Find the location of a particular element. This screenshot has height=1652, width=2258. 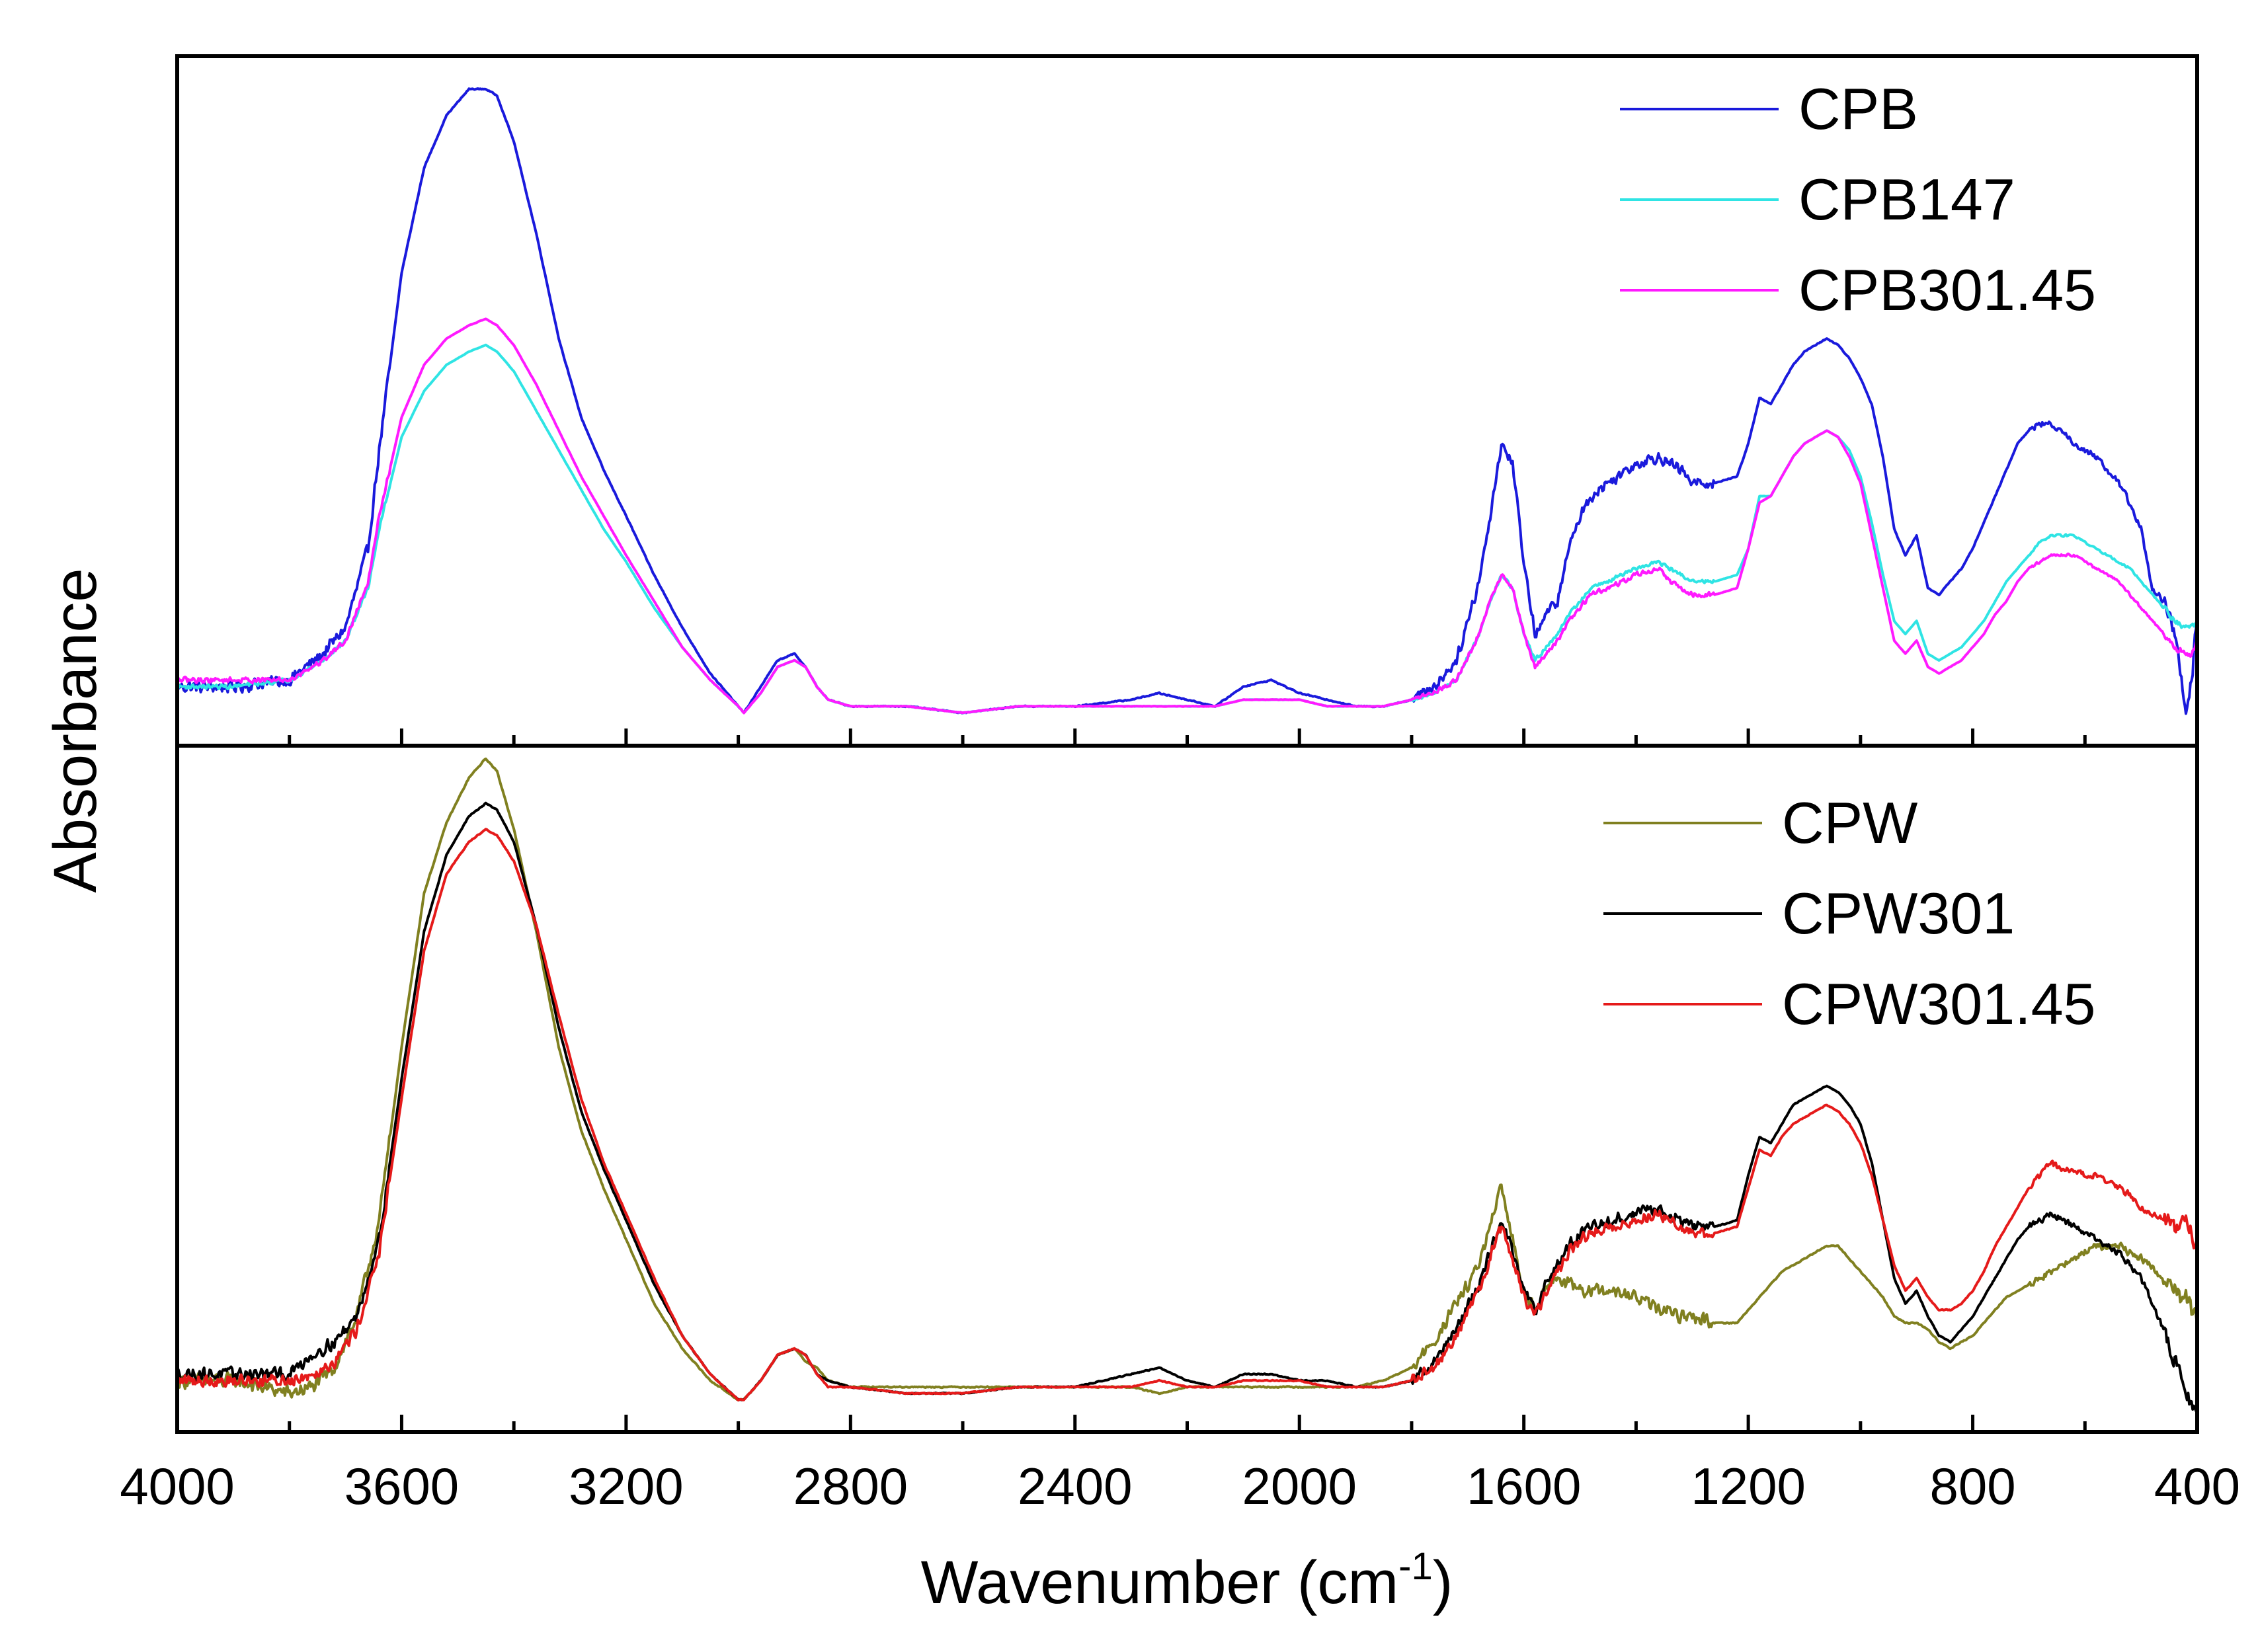

bottom-legend: CPW CPW301 CPW301.45 is located at coordinates (1849, 913).